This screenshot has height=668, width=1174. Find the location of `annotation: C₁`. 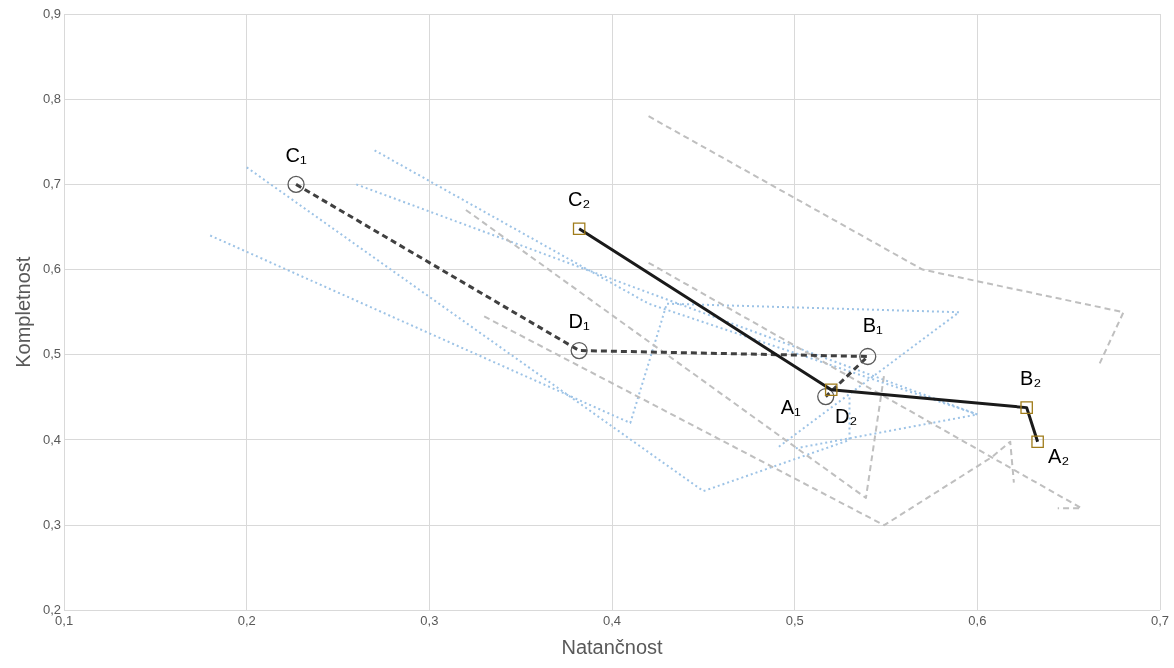

annotation: C₁ is located at coordinates (296, 154).